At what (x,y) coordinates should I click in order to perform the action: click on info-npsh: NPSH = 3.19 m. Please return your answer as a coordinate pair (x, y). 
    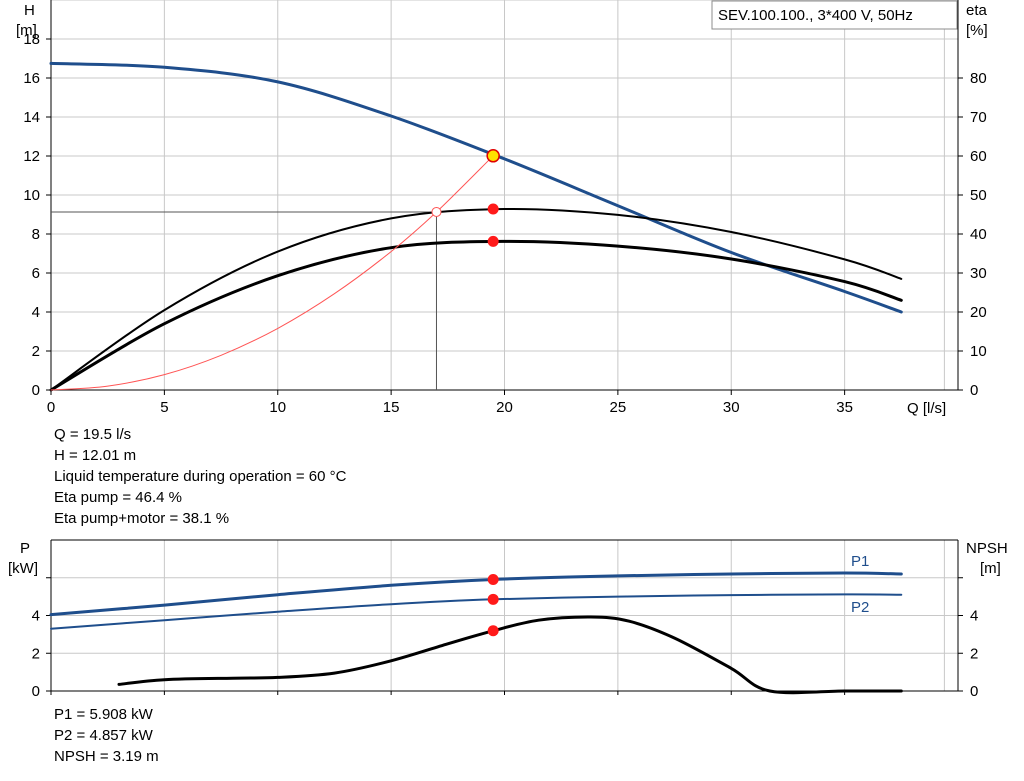
    Looking at the image, I should click on (106, 756).